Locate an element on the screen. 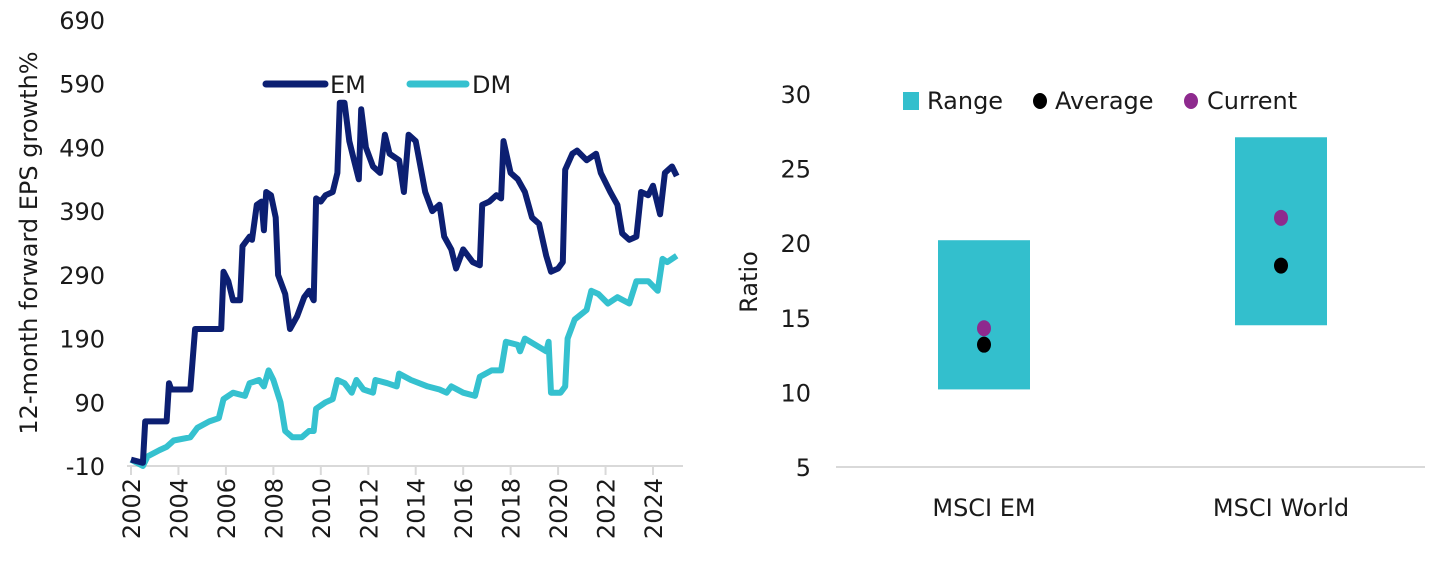  left-y-tick-label: 190 is located at coordinates (82, 340).